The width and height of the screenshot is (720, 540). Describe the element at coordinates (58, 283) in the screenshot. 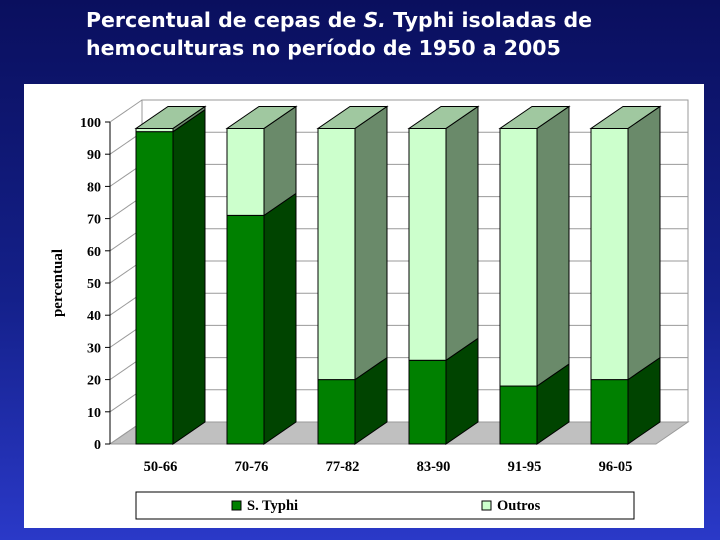

I see `y-axis-title: percentual` at that location.